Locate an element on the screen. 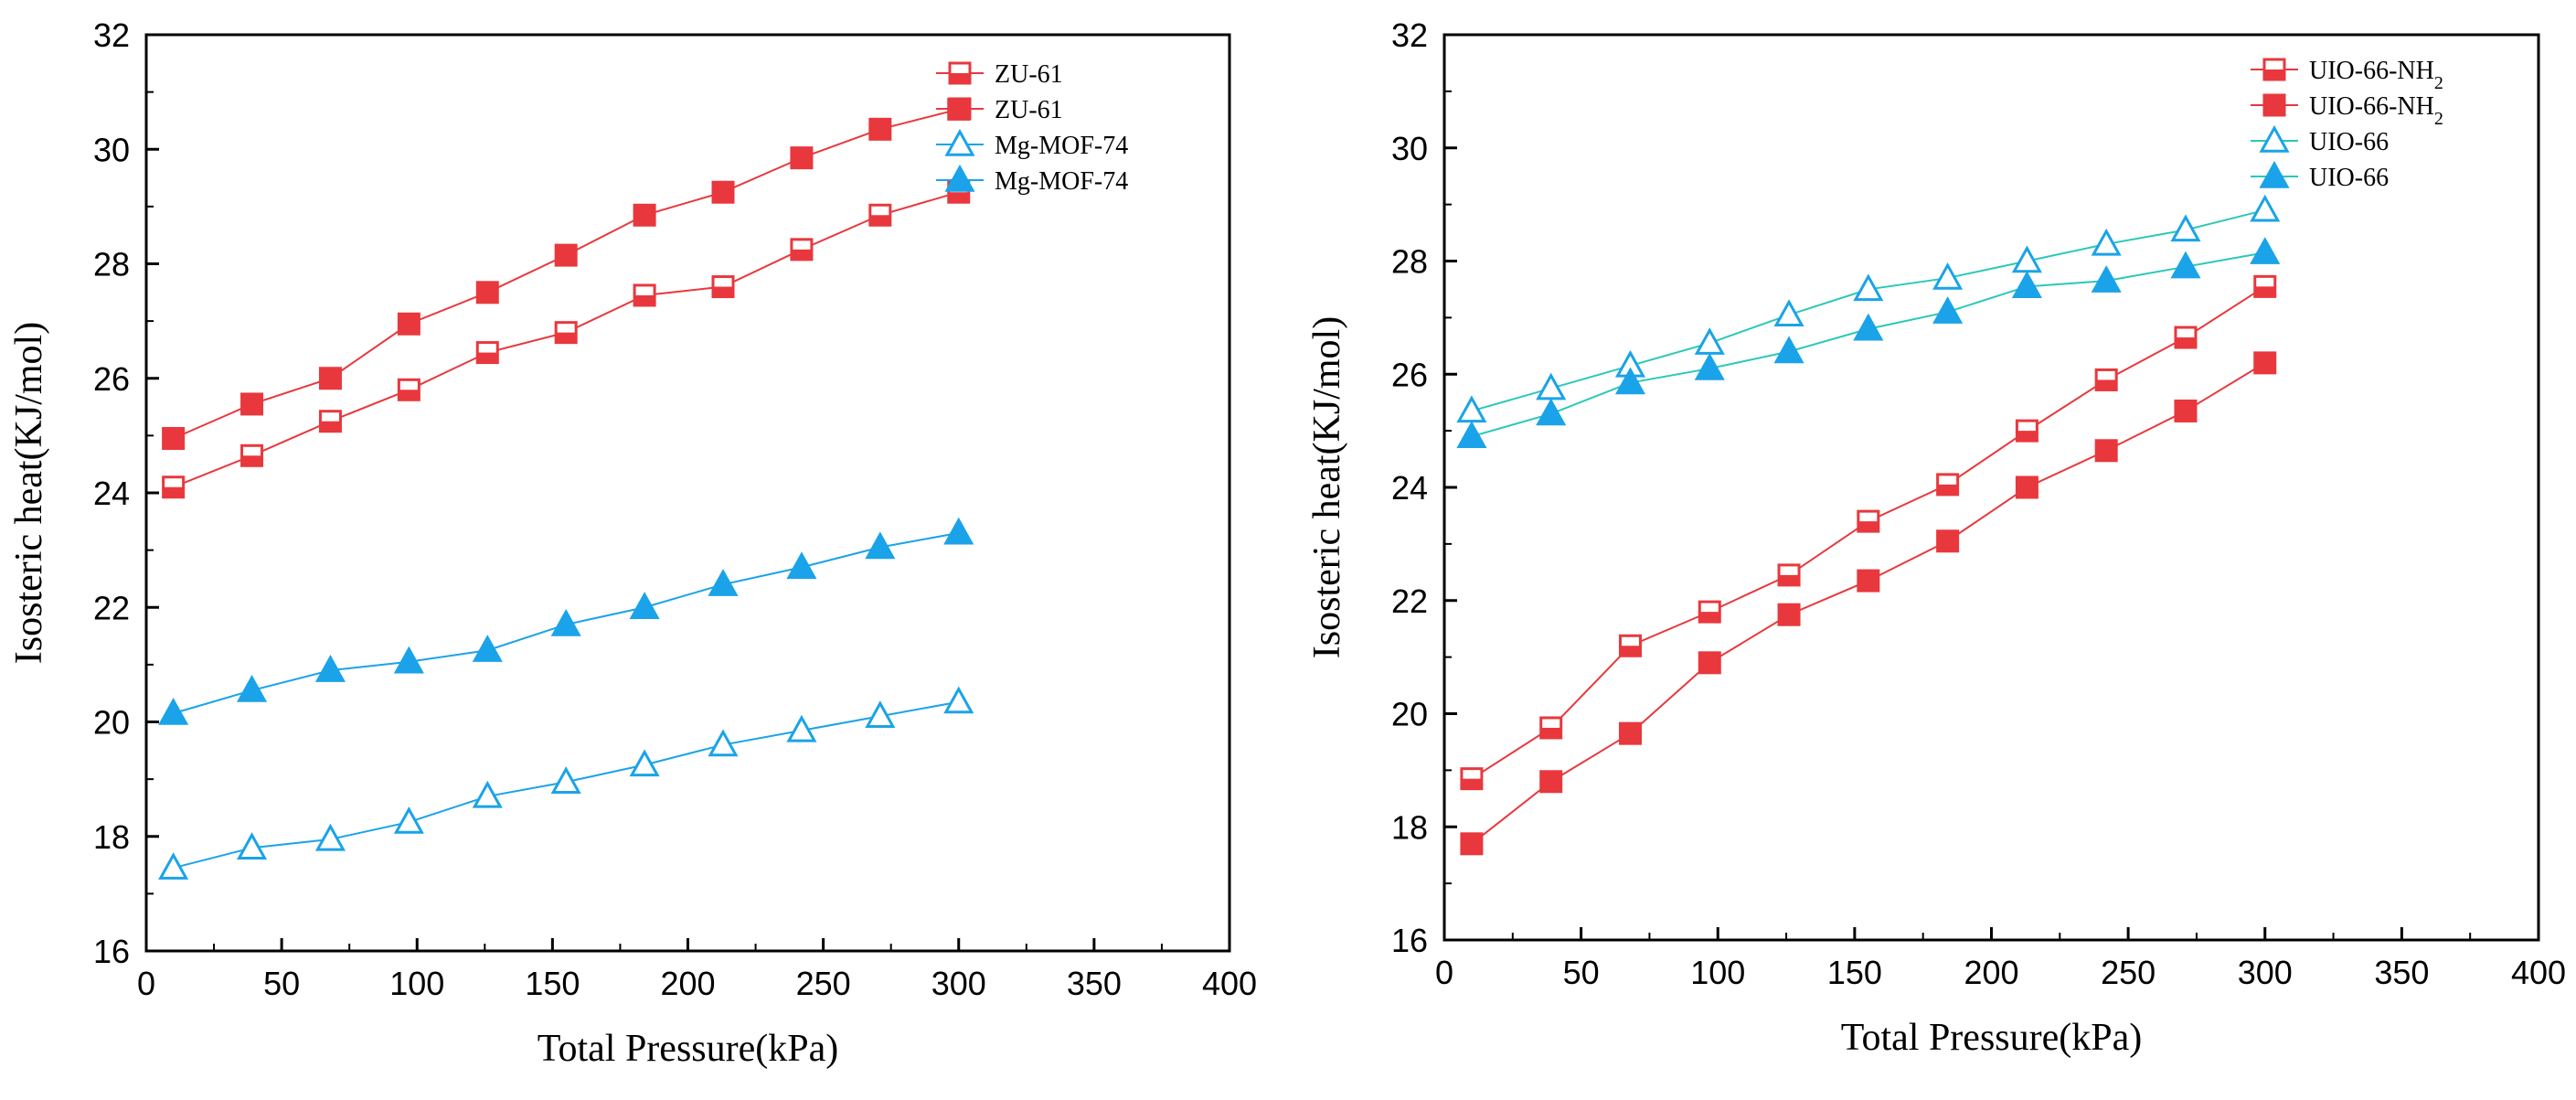 The height and width of the screenshot is (1100, 2576). x-tick-label: 150 is located at coordinates (552, 984).